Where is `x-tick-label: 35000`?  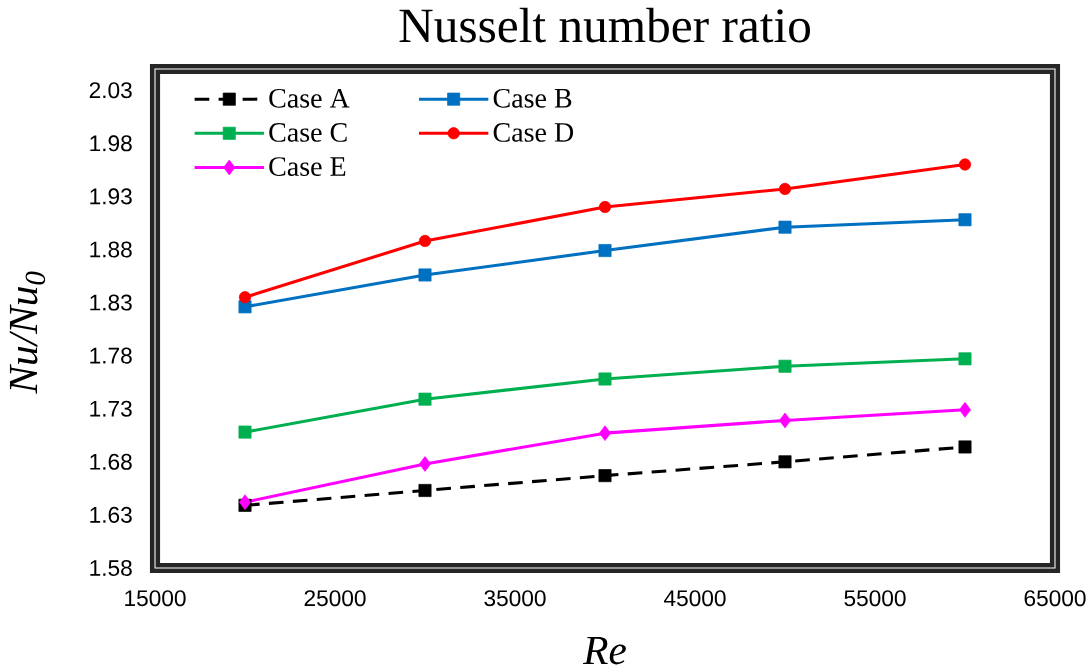 x-tick-label: 35000 is located at coordinates (515, 598).